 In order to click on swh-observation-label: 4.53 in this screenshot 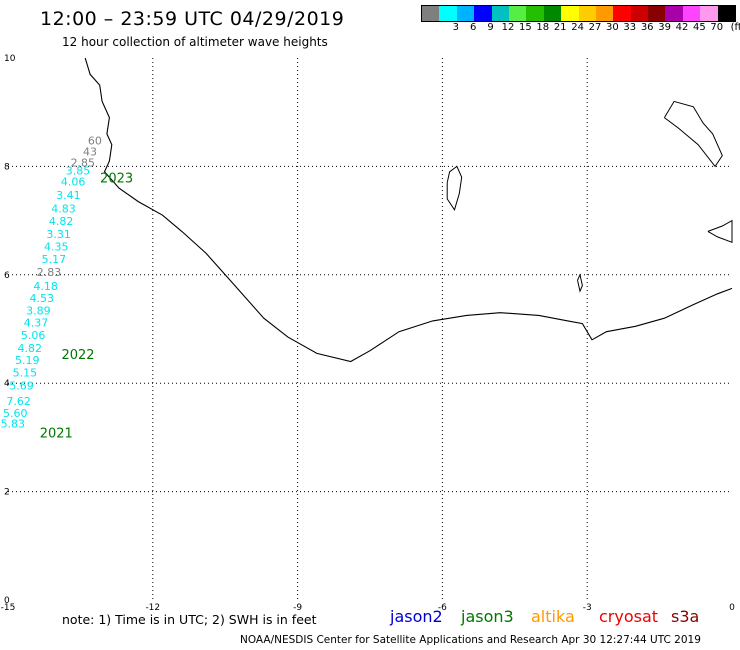, I will do `click(42, 298)`.